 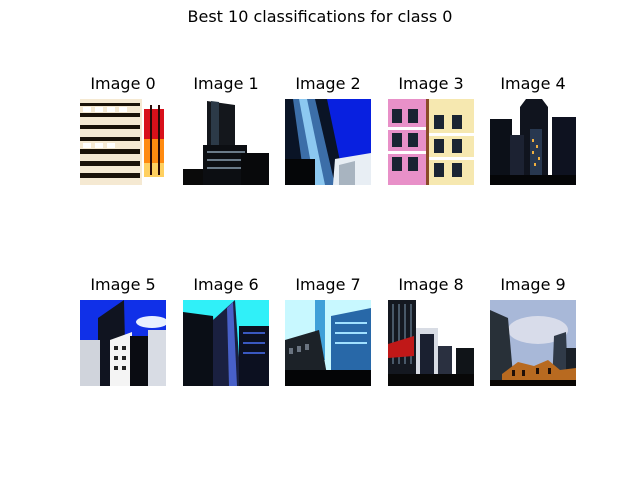 I want to click on image-title: Image 0, so click(x=123, y=83).